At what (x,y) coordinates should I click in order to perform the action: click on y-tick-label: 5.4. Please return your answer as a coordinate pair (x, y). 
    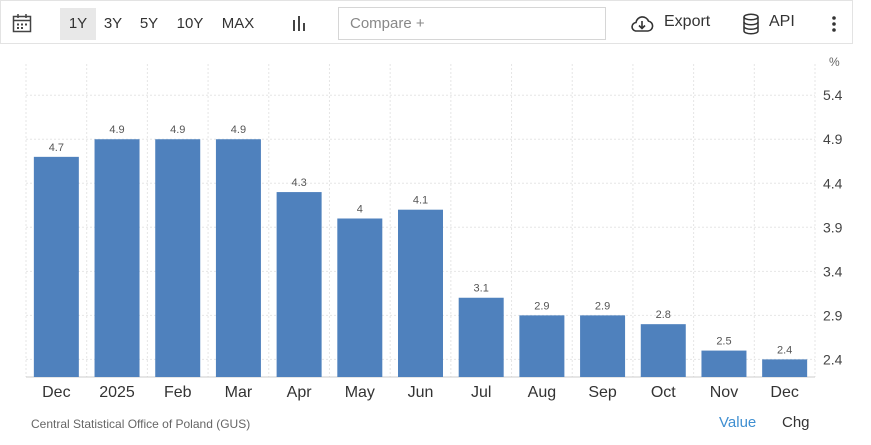
    Looking at the image, I should click on (833, 95).